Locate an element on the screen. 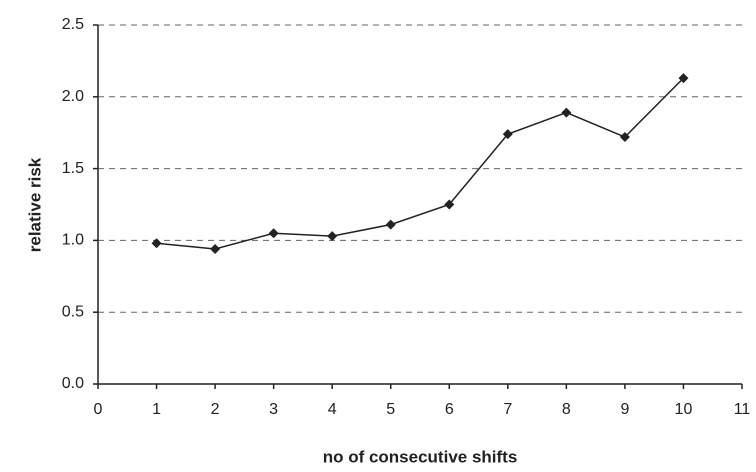  x-axis-label: no of consecutive shifts is located at coordinates (420, 456).